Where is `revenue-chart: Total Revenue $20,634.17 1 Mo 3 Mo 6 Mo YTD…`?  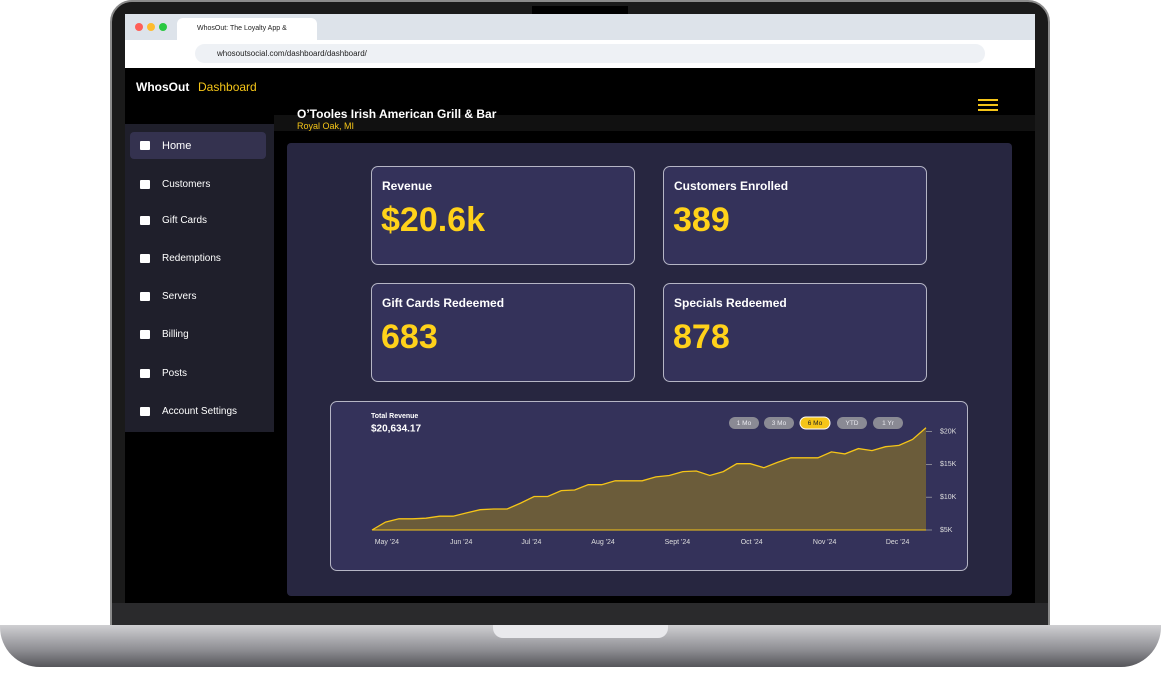 revenue-chart: Total Revenue $20,634.17 1 Mo 3 Mo 6 Mo YTD… is located at coordinates (664, 479).